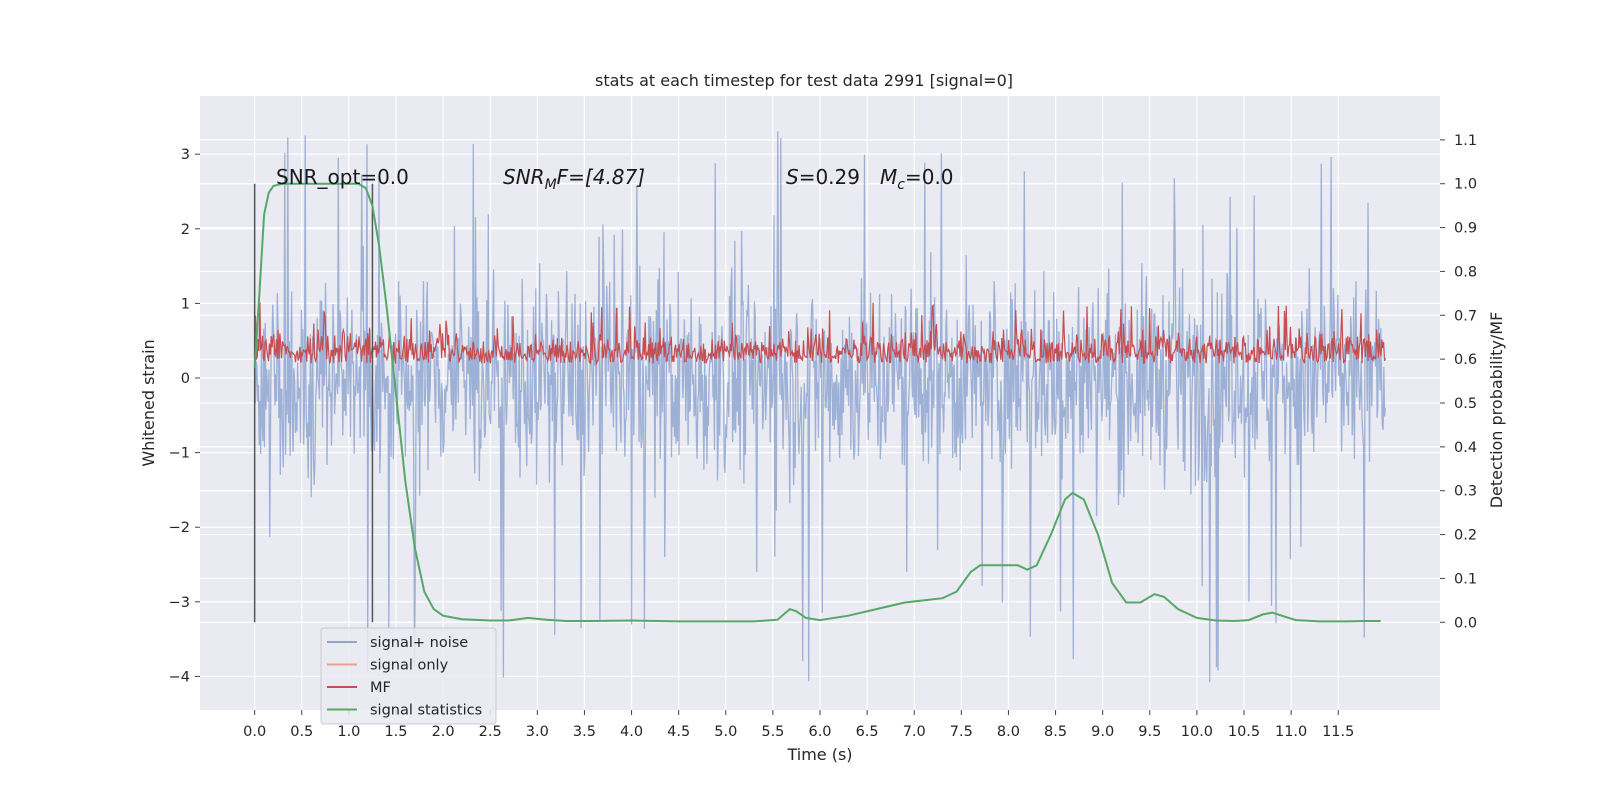  I want to click on y2-axis-ticks: 0.0 0.1 0.2 0.3 0.4 0.5 0.6 0.7 0.8 0.9 1.0 1.1, so click(1458, 382).